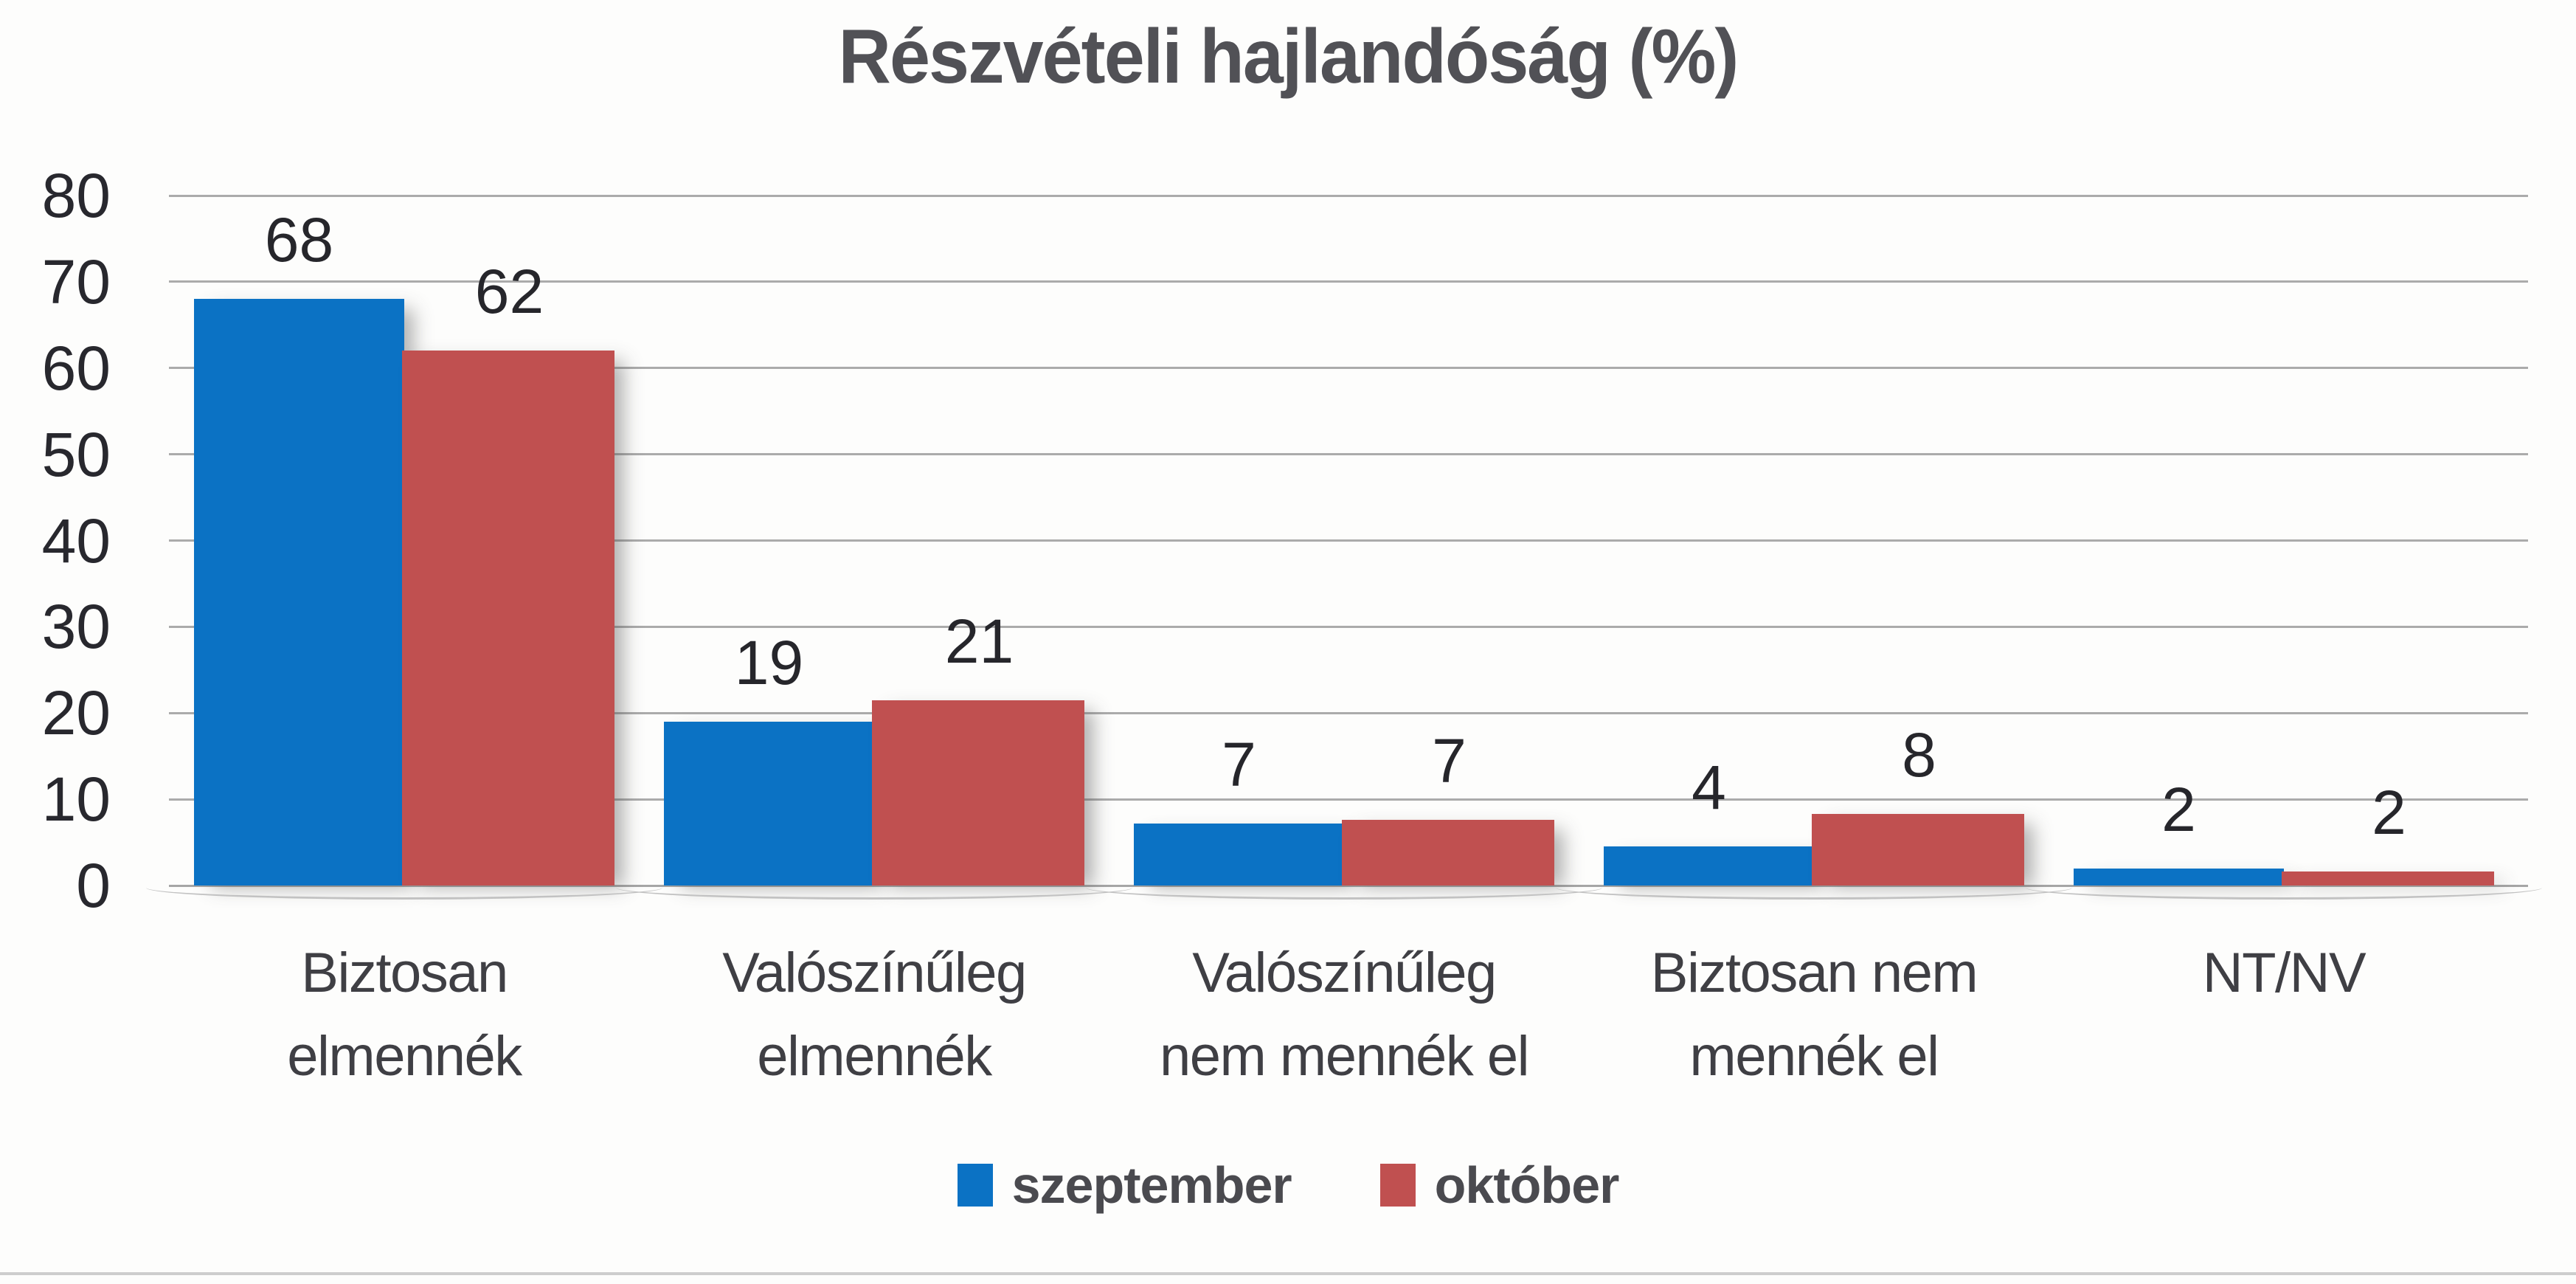 The height and width of the screenshot is (1284, 2576). I want to click on category-label-line: Biztosan nem, so click(1814, 973).